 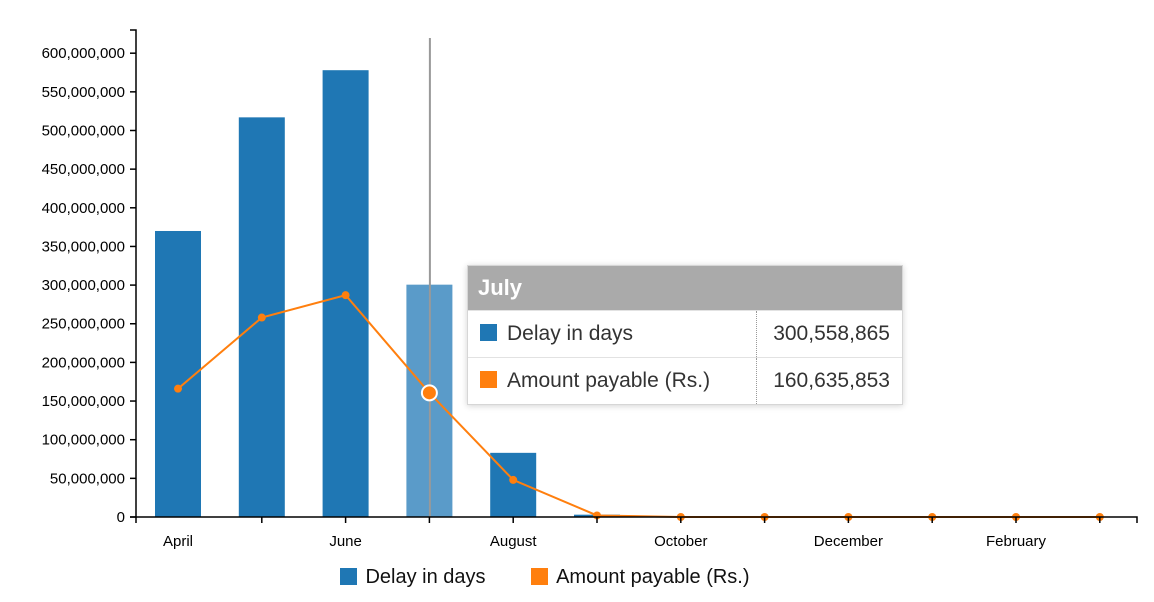 What do you see at coordinates (488, 379) in the screenshot?
I see `tooltip-swatch-amount` at bounding box center [488, 379].